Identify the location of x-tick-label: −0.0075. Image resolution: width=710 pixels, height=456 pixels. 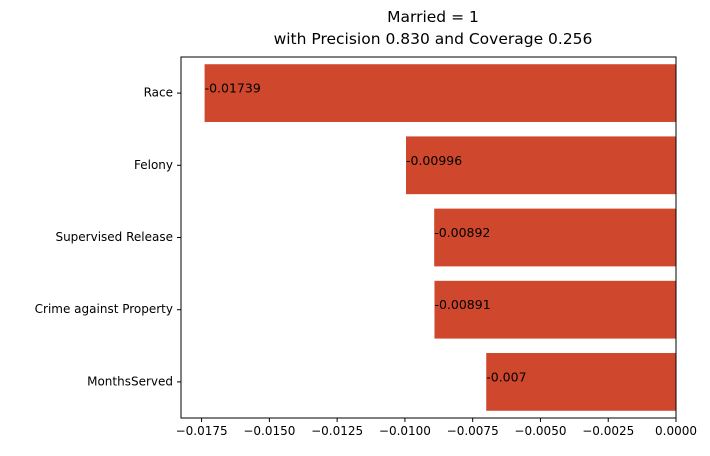
(473, 431).